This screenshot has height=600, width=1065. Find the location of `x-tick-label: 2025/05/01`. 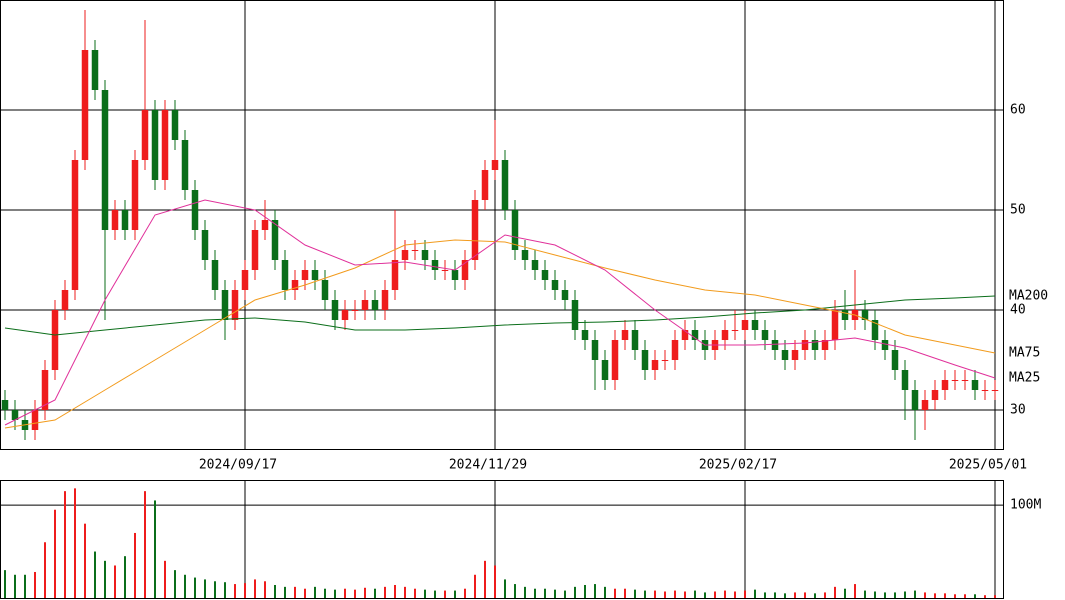

x-tick-label: 2025/05/01 is located at coordinates (988, 465).